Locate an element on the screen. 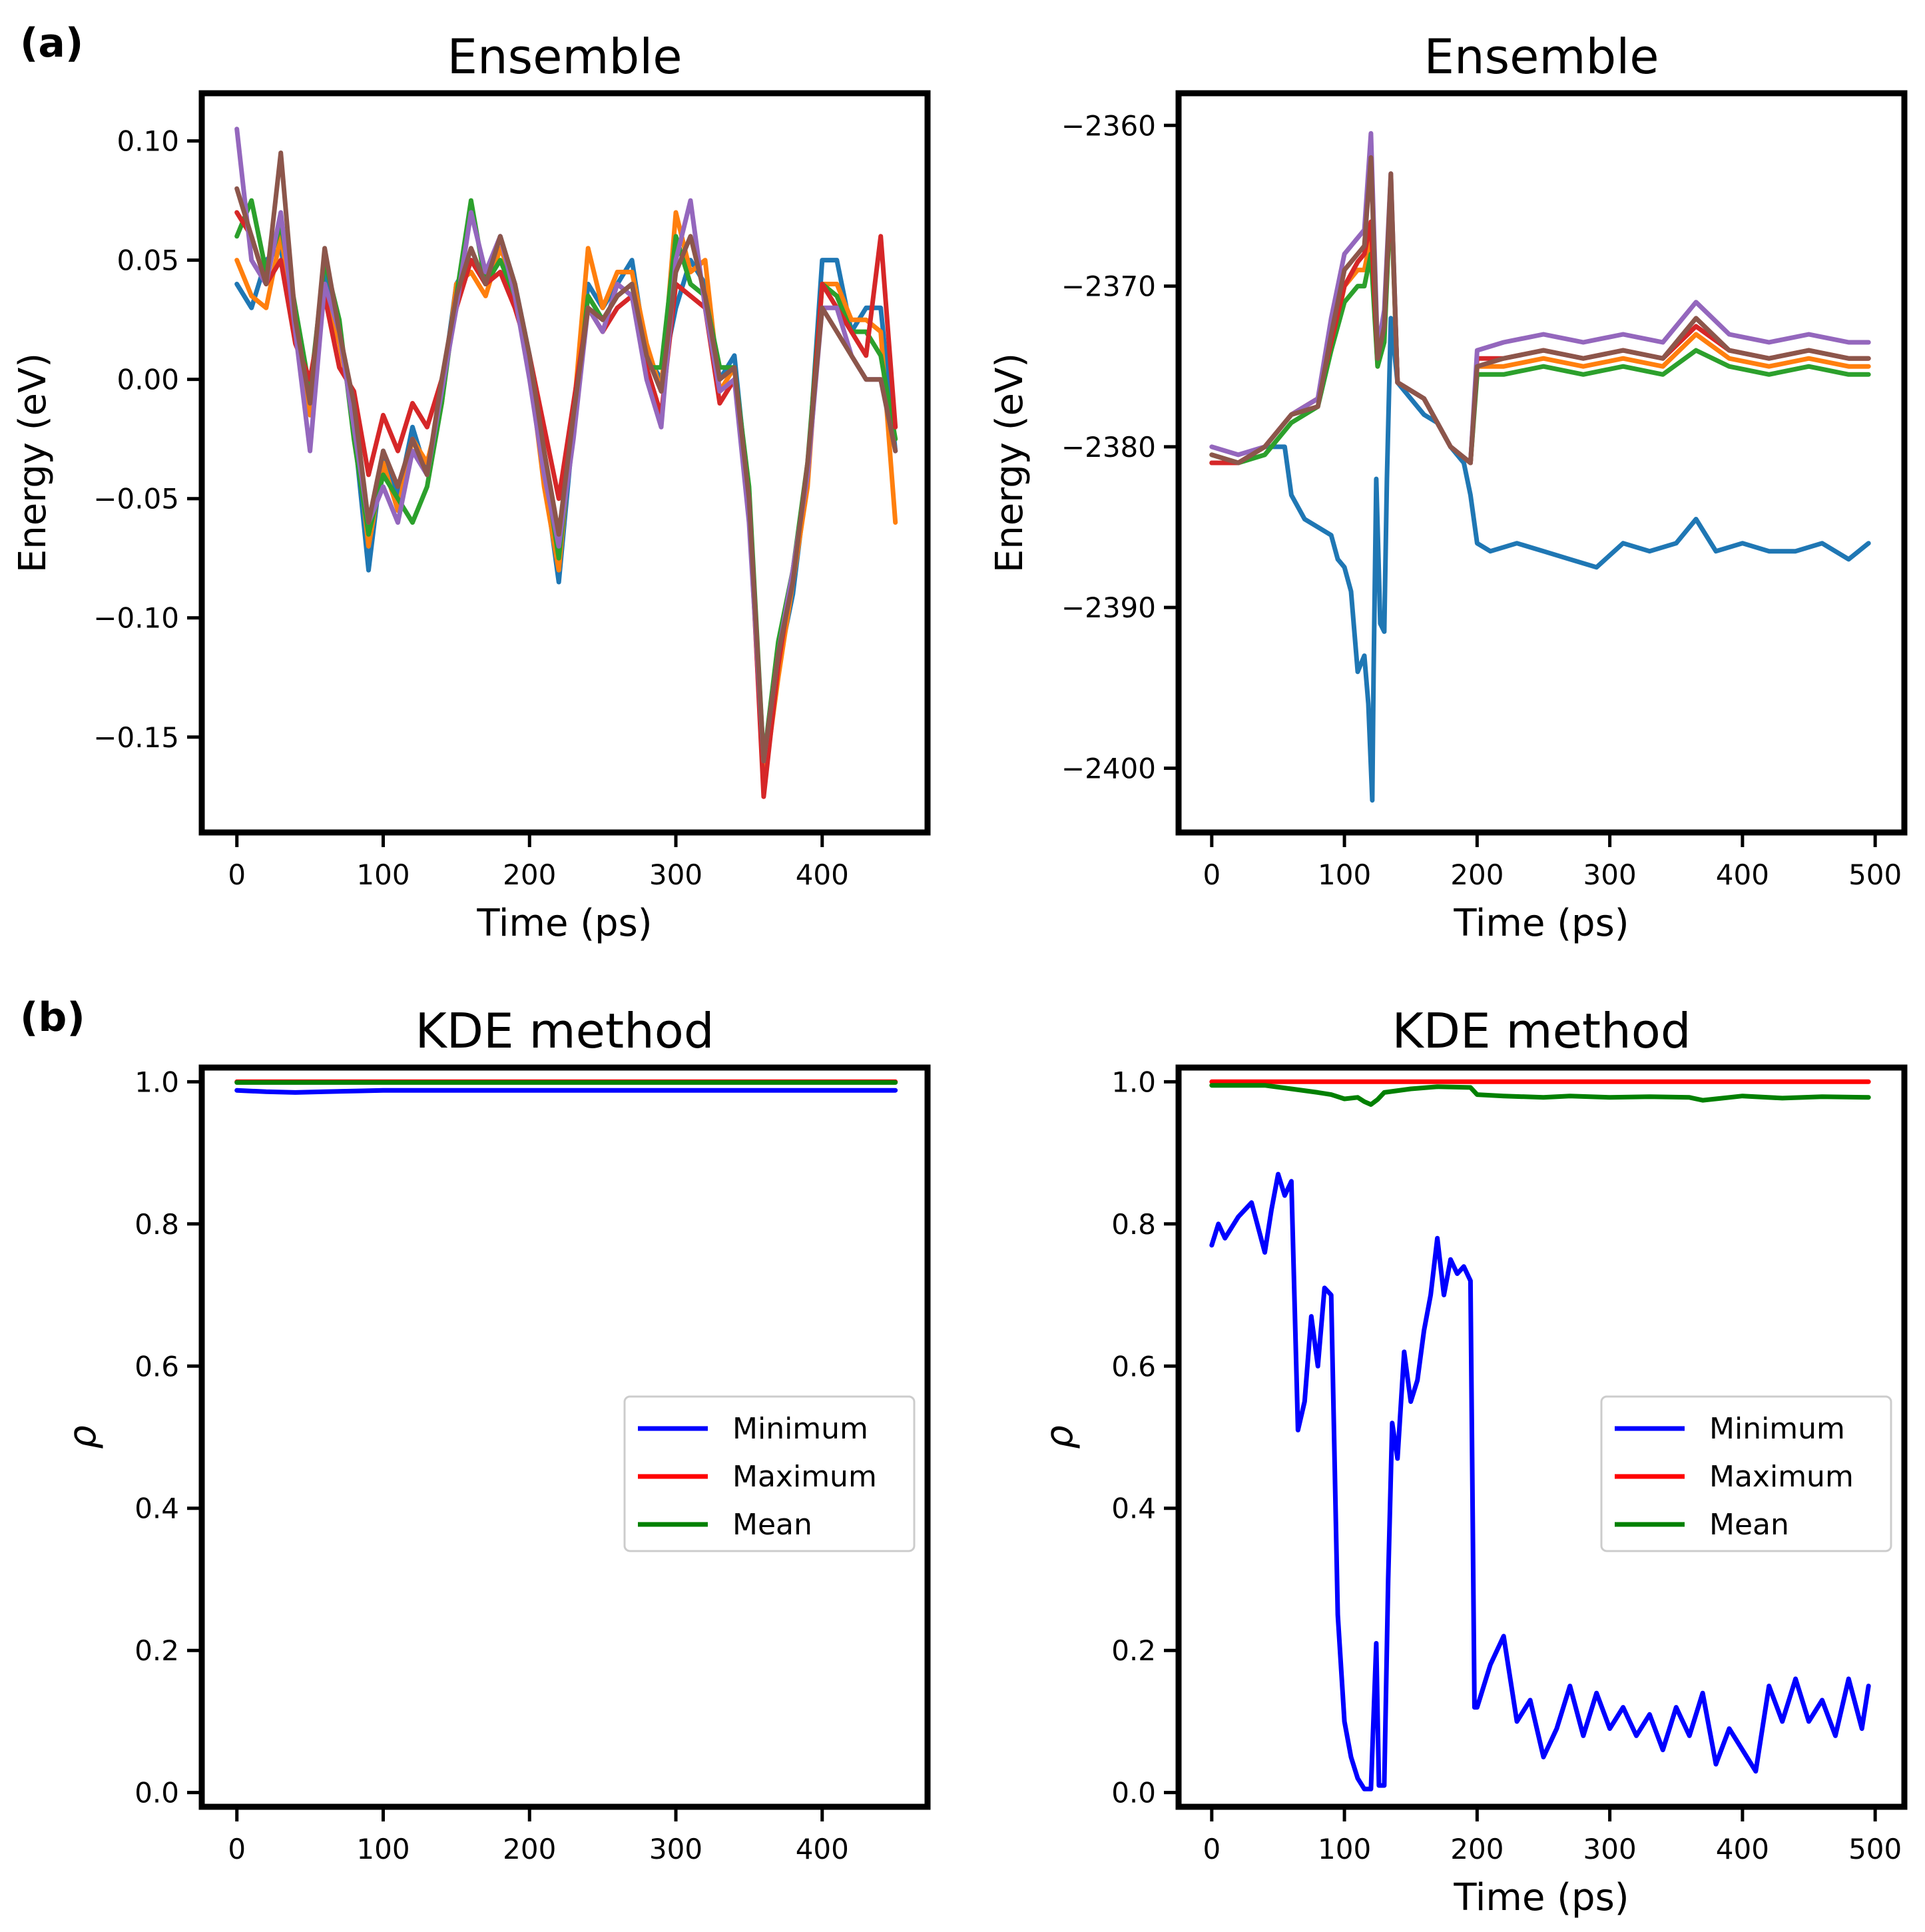  y-tick-label: 0.05 is located at coordinates (148, 260).